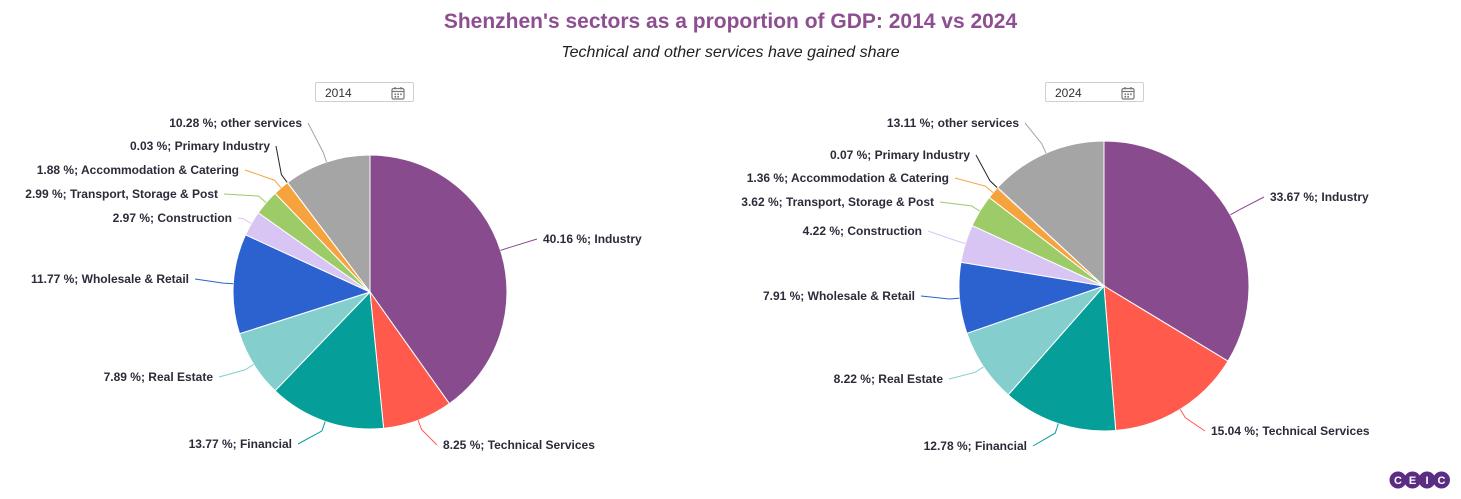 This screenshot has height=499, width=1461. What do you see at coordinates (889, 379) in the screenshot?
I see `data-label: 8.22 %; Real Estate` at bounding box center [889, 379].